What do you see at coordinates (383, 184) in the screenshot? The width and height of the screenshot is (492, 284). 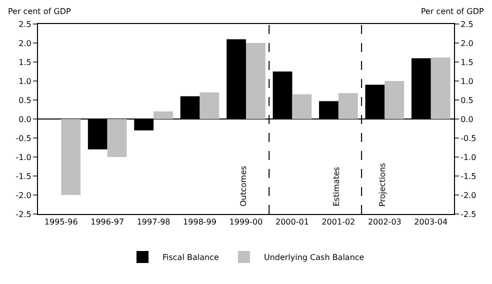 I see `annotation: Projections` at bounding box center [383, 184].